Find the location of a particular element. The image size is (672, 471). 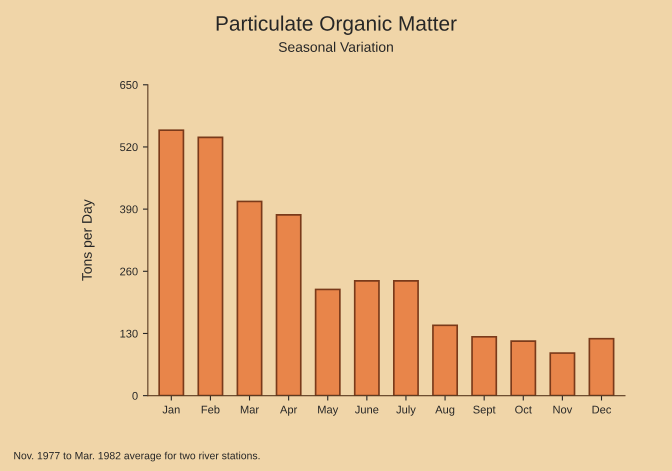

x-tick-label: June is located at coordinates (366, 410).